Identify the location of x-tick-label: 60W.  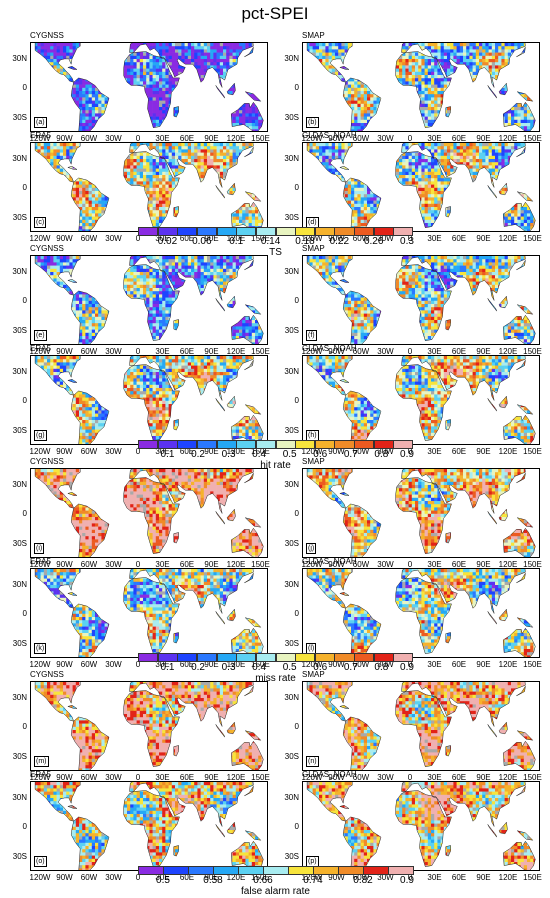
(89, 238).